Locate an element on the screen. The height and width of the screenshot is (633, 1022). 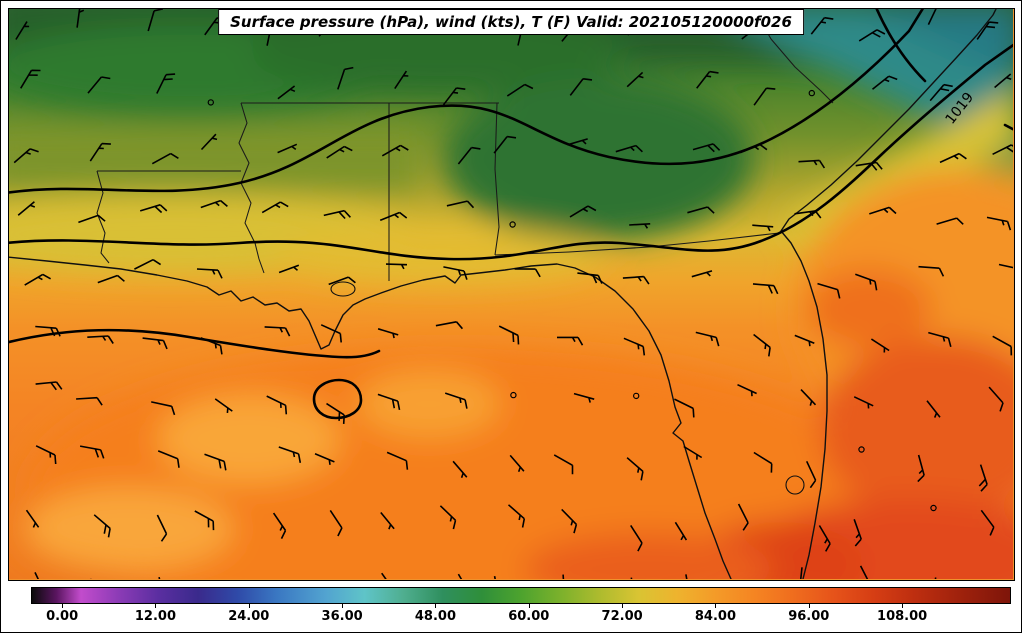
colorbar-tick-label: 12.00 is located at coordinates (155, 616).